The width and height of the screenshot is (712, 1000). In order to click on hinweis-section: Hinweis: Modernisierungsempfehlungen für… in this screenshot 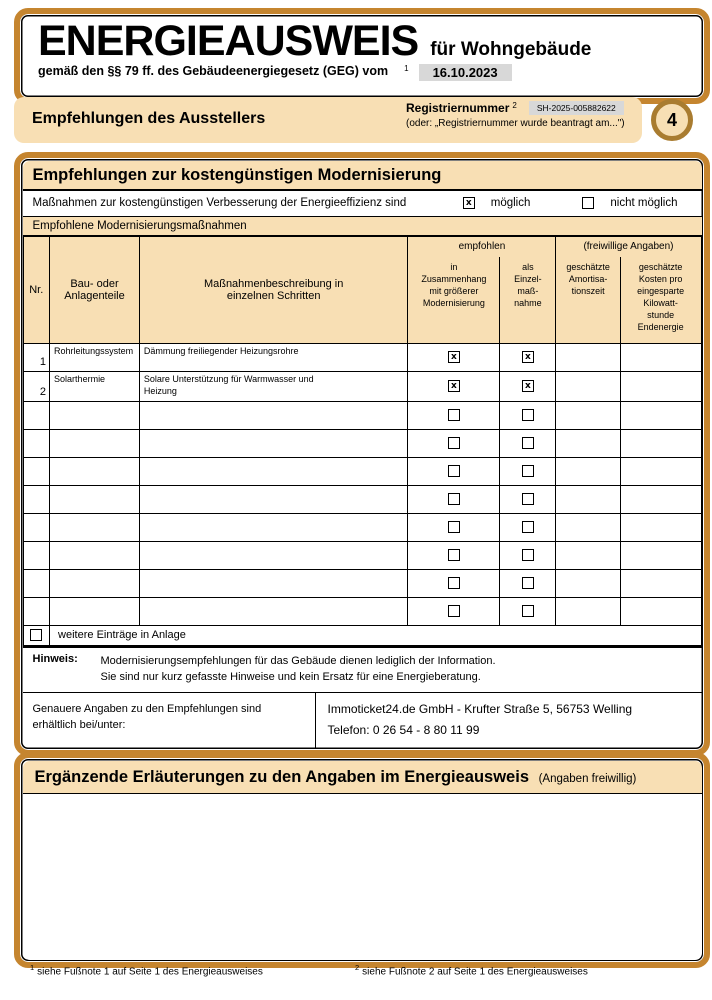, I will do `click(362, 668)`.